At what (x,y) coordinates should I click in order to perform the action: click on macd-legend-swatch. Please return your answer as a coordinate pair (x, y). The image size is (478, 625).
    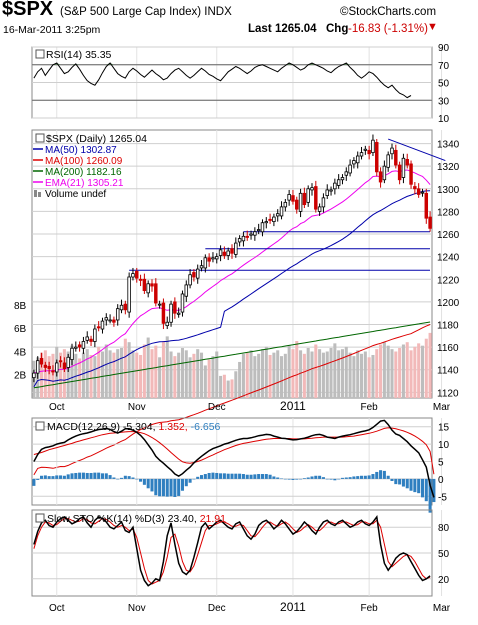
    Looking at the image, I should click on (40, 426).